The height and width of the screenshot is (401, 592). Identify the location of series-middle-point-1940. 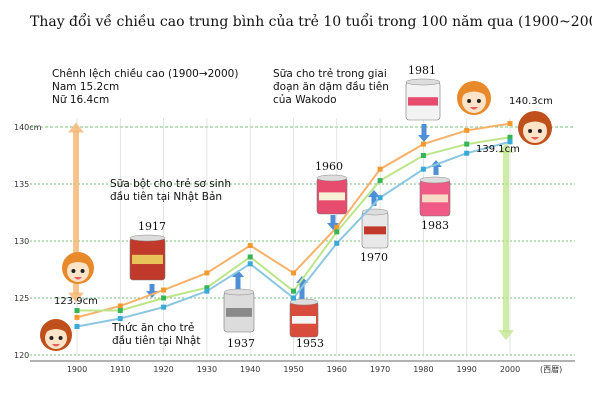
(250, 257).